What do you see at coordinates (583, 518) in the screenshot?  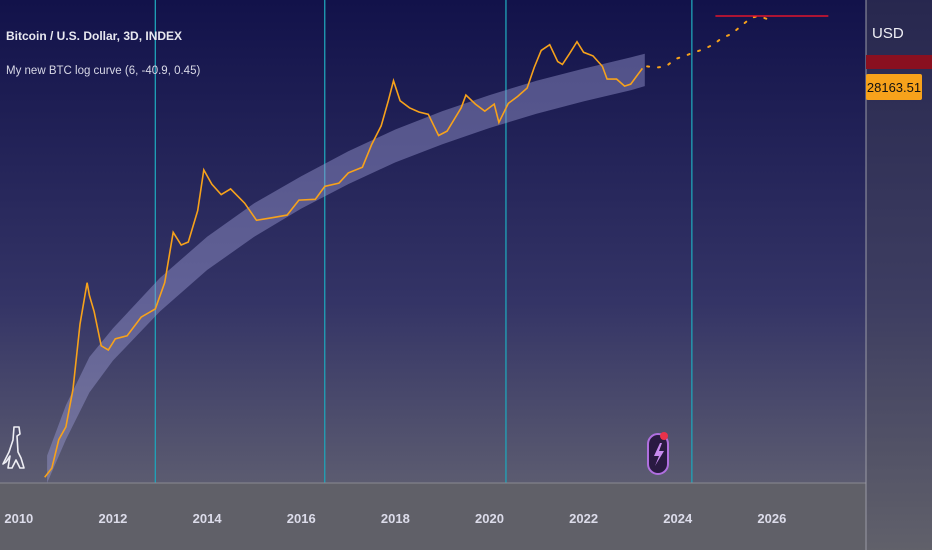 I see `x-tick-2022: 2022` at bounding box center [583, 518].